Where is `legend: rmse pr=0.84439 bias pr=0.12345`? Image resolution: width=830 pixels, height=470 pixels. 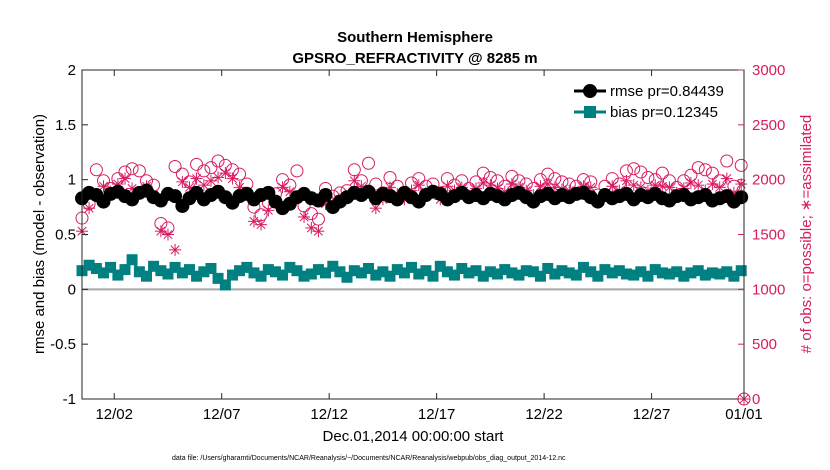 legend: rmse pr=0.84439 bias pr=0.12345 is located at coordinates (654, 98).